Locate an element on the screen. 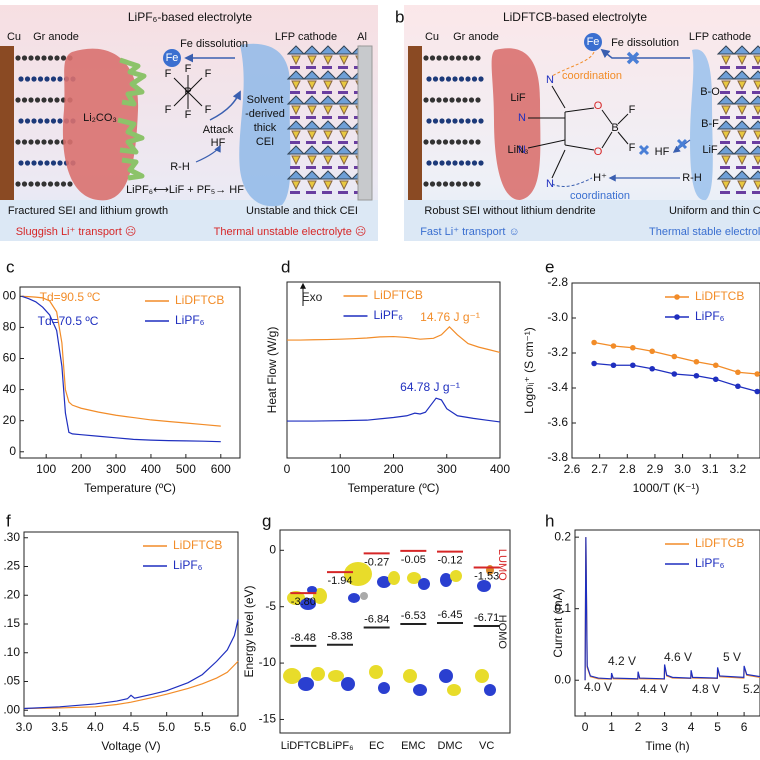 The width and height of the screenshot is (760, 760). y-tick-label: 40 is located at coordinates (10, 389).